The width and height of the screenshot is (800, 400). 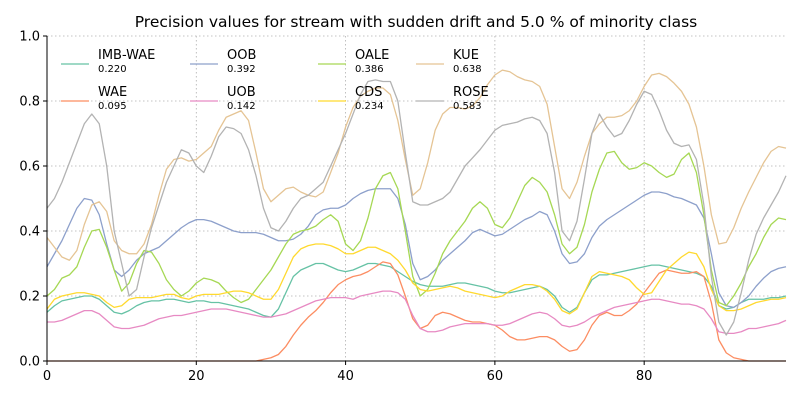 What do you see at coordinates (644, 376) in the screenshot?
I see `x-tick-label: 80` at bounding box center [644, 376].